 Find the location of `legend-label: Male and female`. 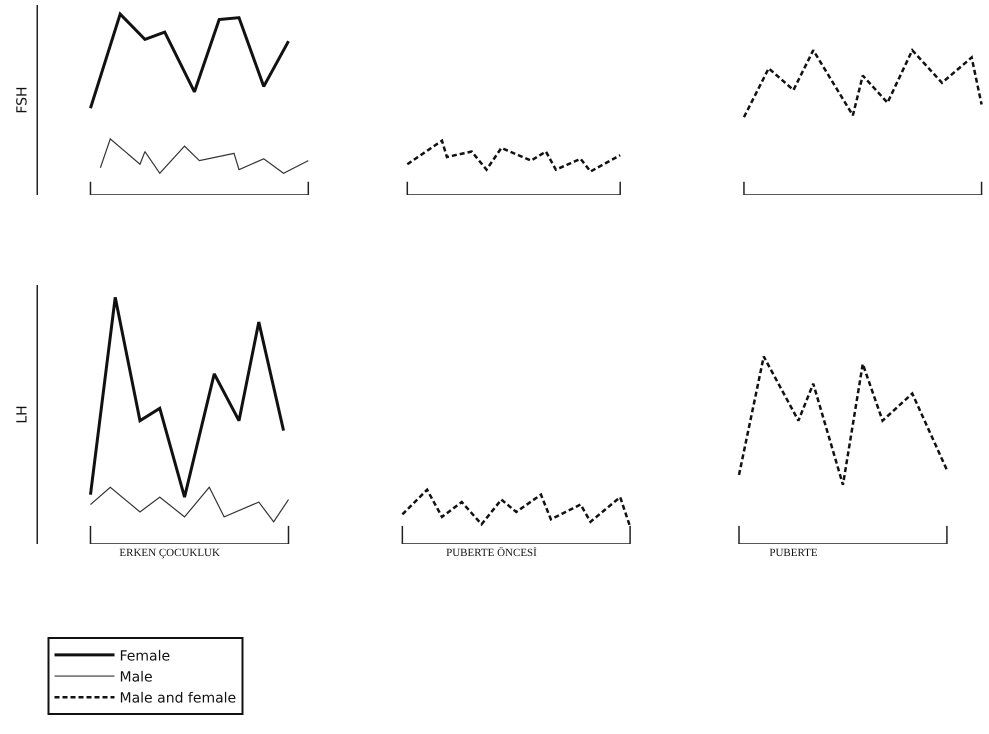

legend-label: Male and female is located at coordinates (178, 698).